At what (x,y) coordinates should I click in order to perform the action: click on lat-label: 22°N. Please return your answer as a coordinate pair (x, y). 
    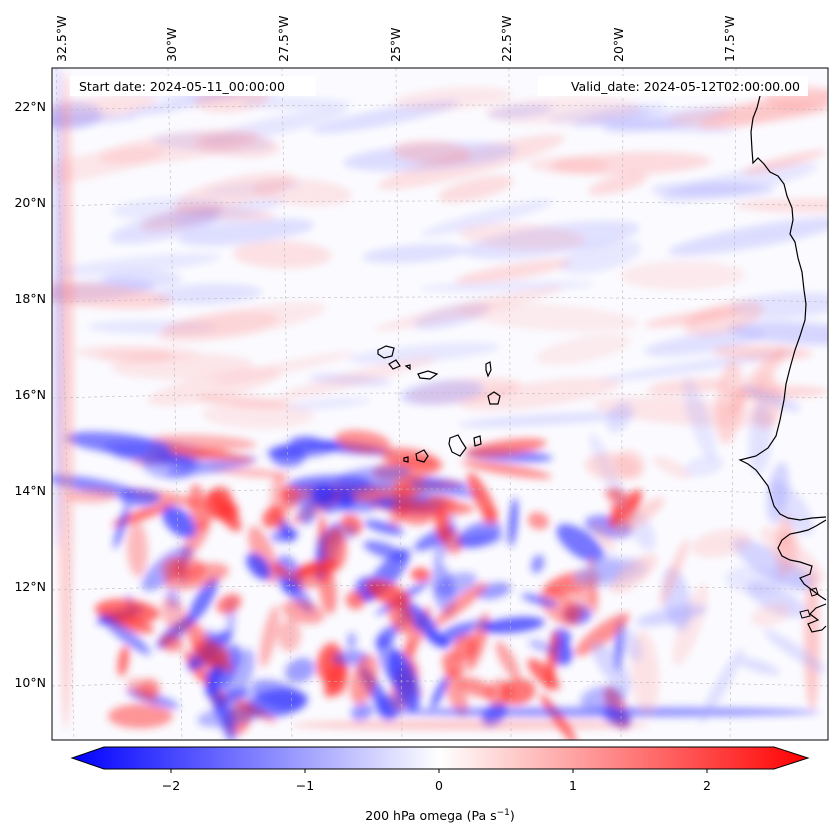
    Looking at the image, I should click on (30, 106).